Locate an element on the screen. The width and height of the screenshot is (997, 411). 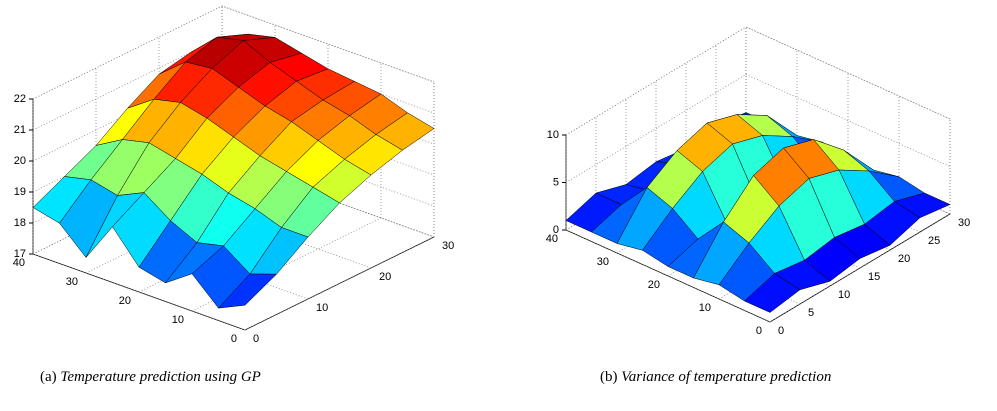
z-tick-label: 18 is located at coordinates (20, 223).